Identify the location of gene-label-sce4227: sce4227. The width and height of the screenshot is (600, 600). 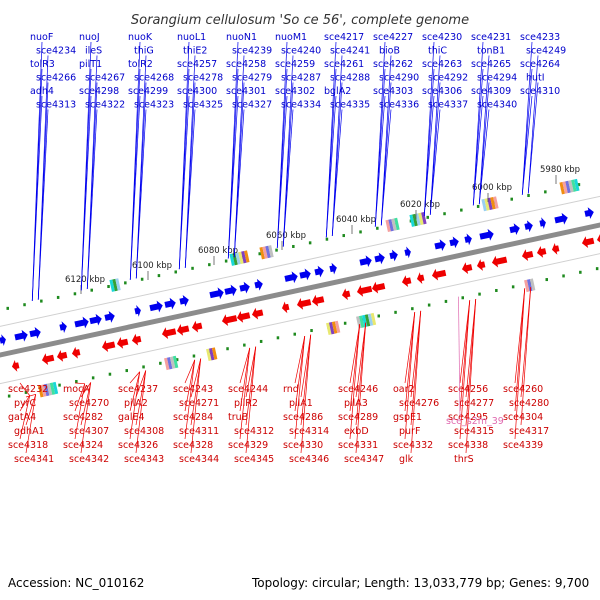
(393, 37).